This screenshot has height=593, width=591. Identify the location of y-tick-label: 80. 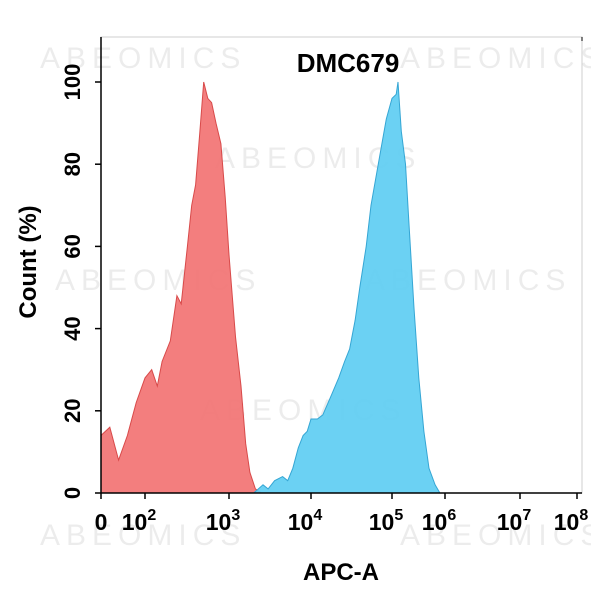
(72, 164).